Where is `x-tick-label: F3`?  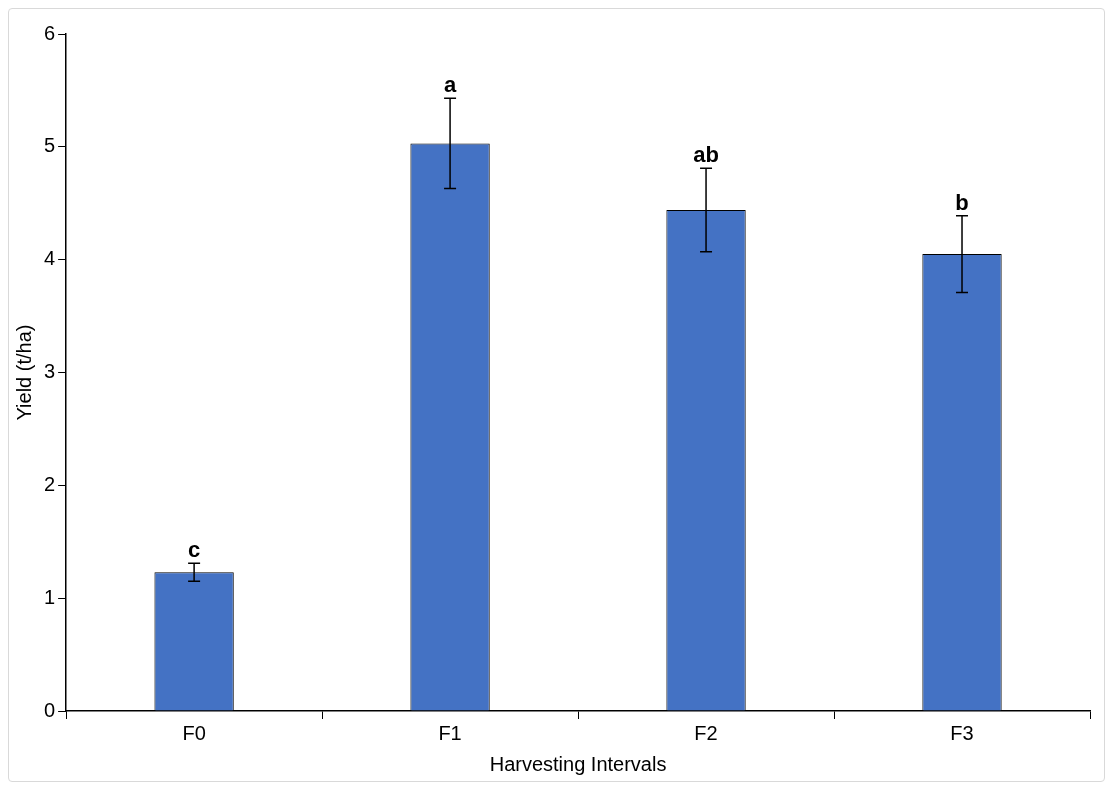
x-tick-label: F3 is located at coordinates (962, 732).